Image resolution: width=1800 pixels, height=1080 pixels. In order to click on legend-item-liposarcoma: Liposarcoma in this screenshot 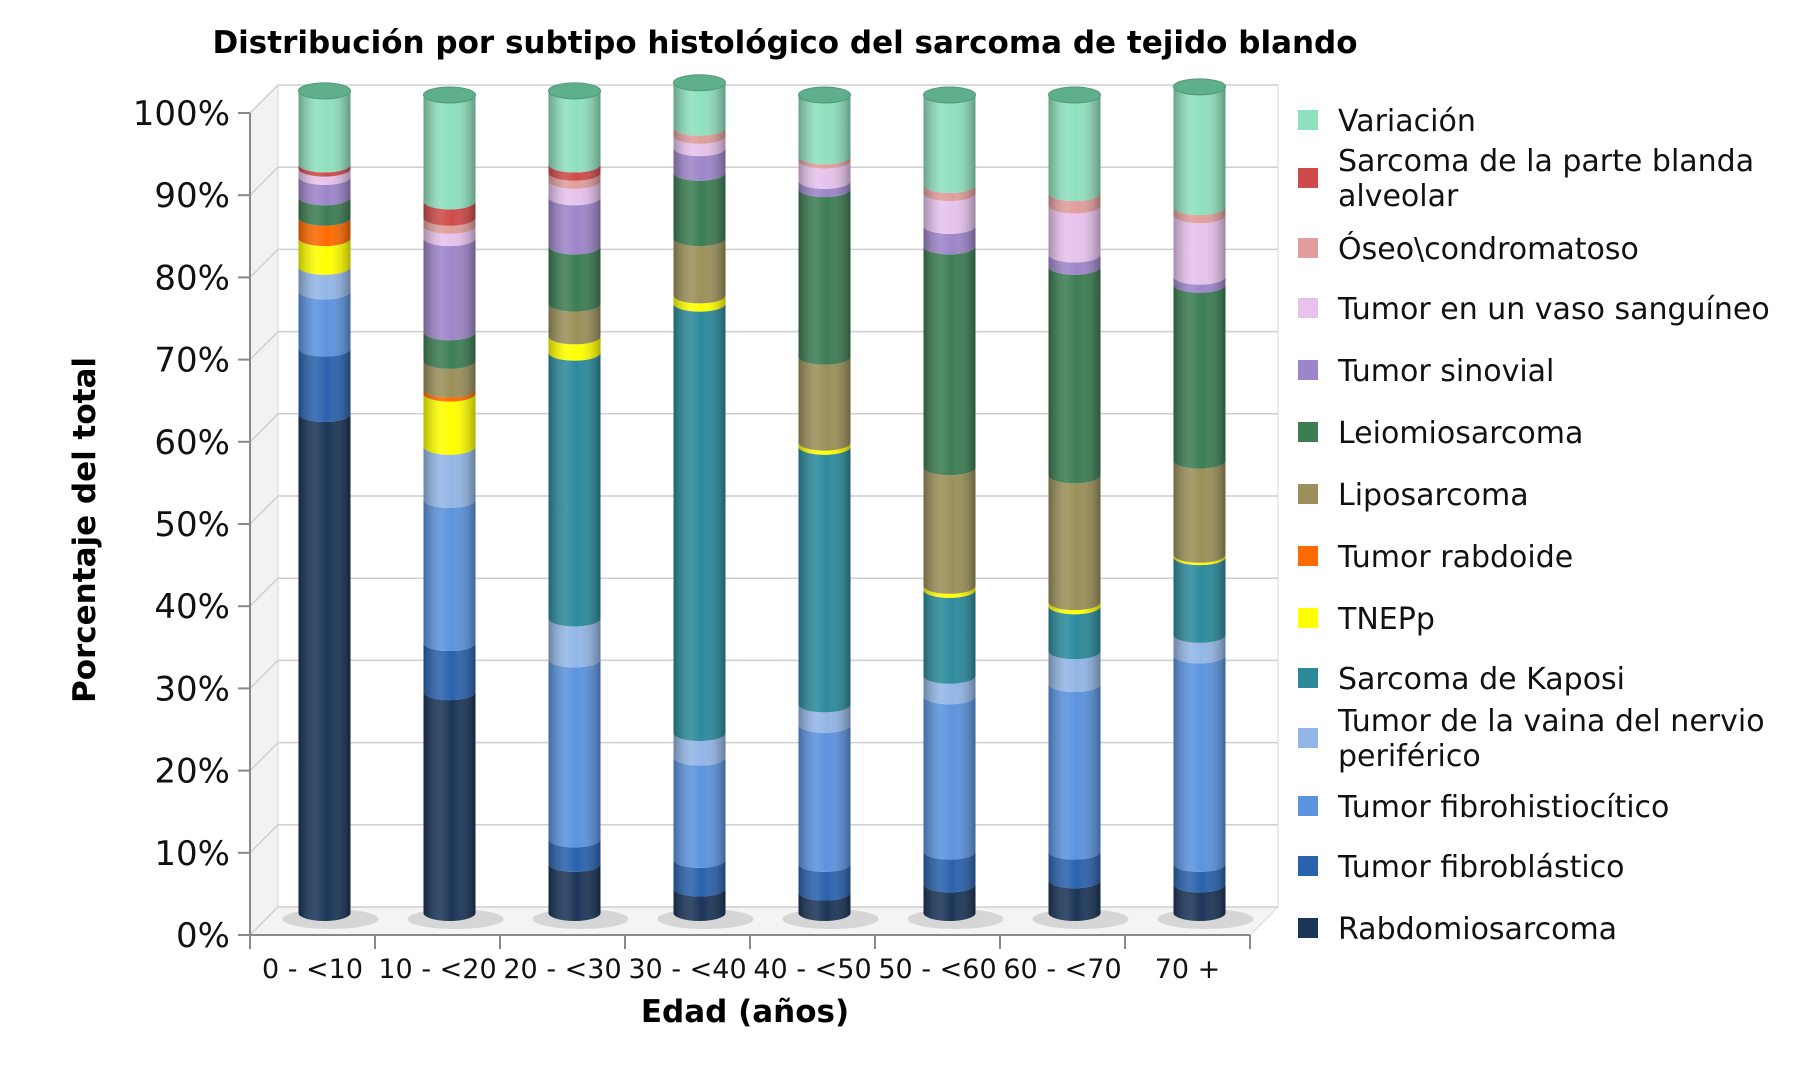, I will do `click(1413, 495)`.